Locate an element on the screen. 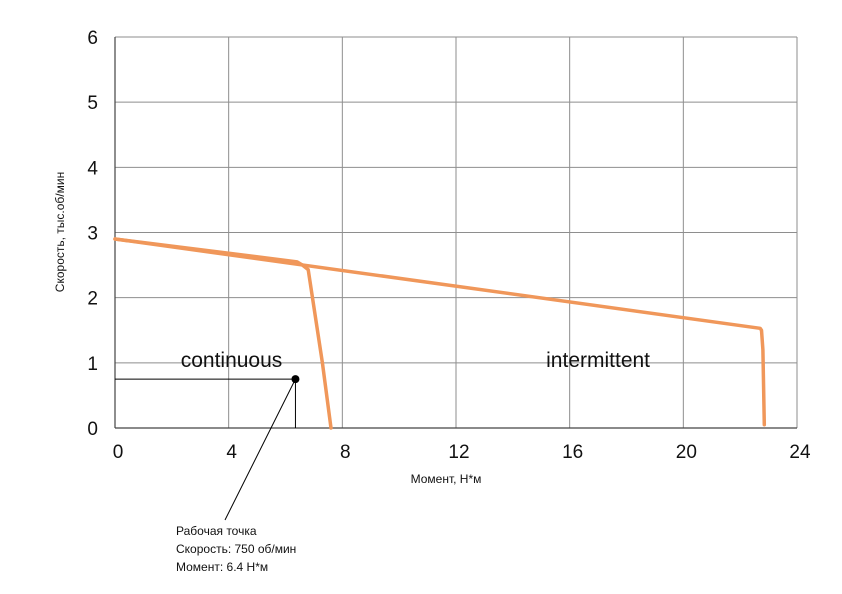 The image size is (842, 594). y-tick-label: 0 is located at coordinates (92, 429).